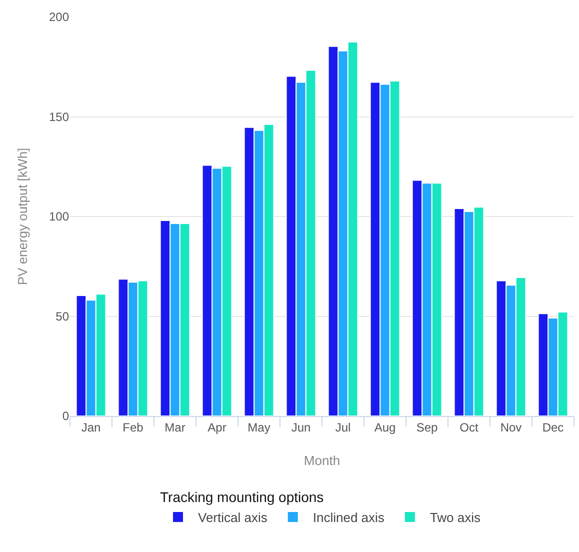  What do you see at coordinates (66, 416) in the screenshot?
I see `y-tick-label: 0` at bounding box center [66, 416].